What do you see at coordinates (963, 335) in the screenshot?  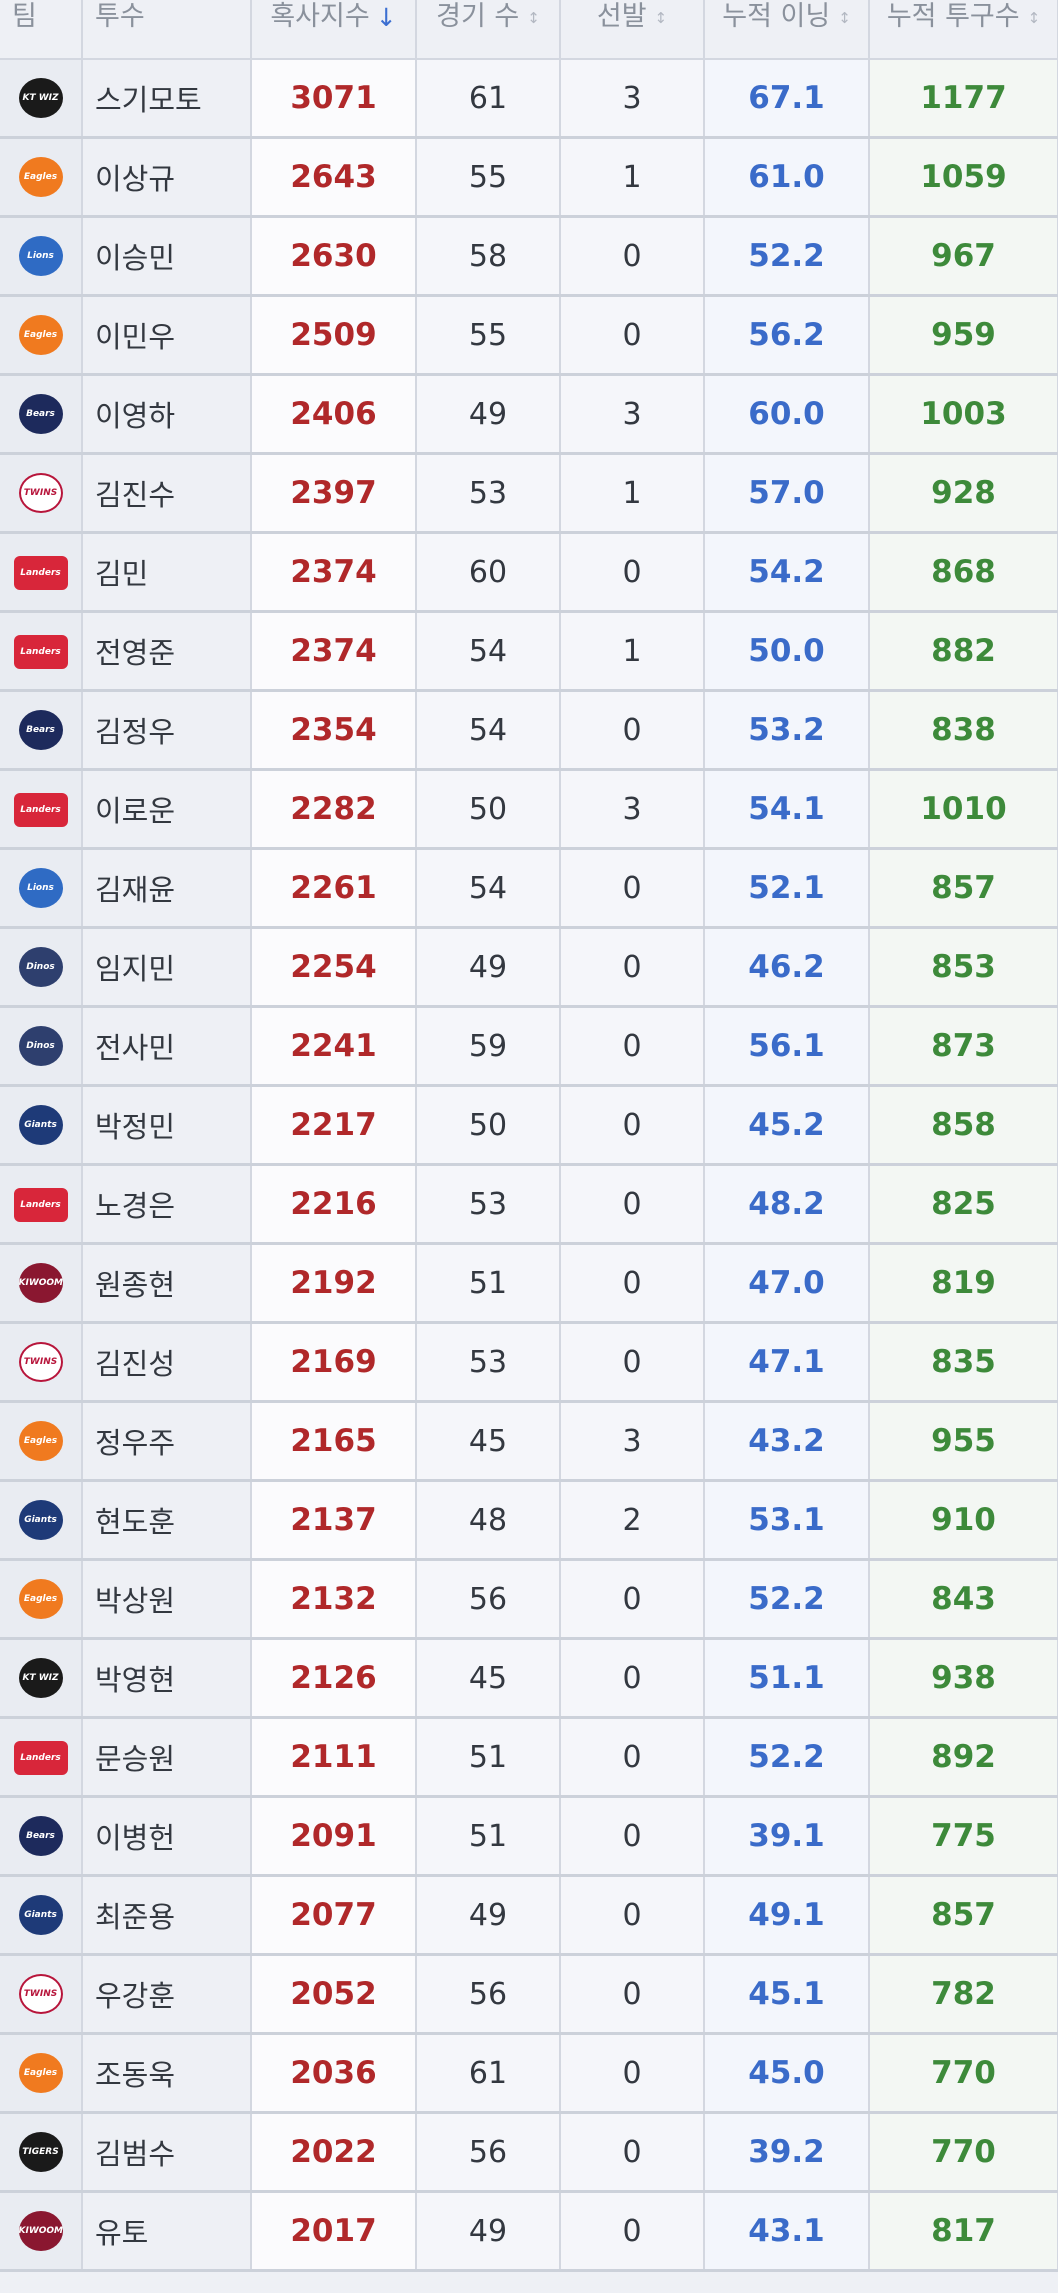 I see `cumulative-pitches: 959` at bounding box center [963, 335].